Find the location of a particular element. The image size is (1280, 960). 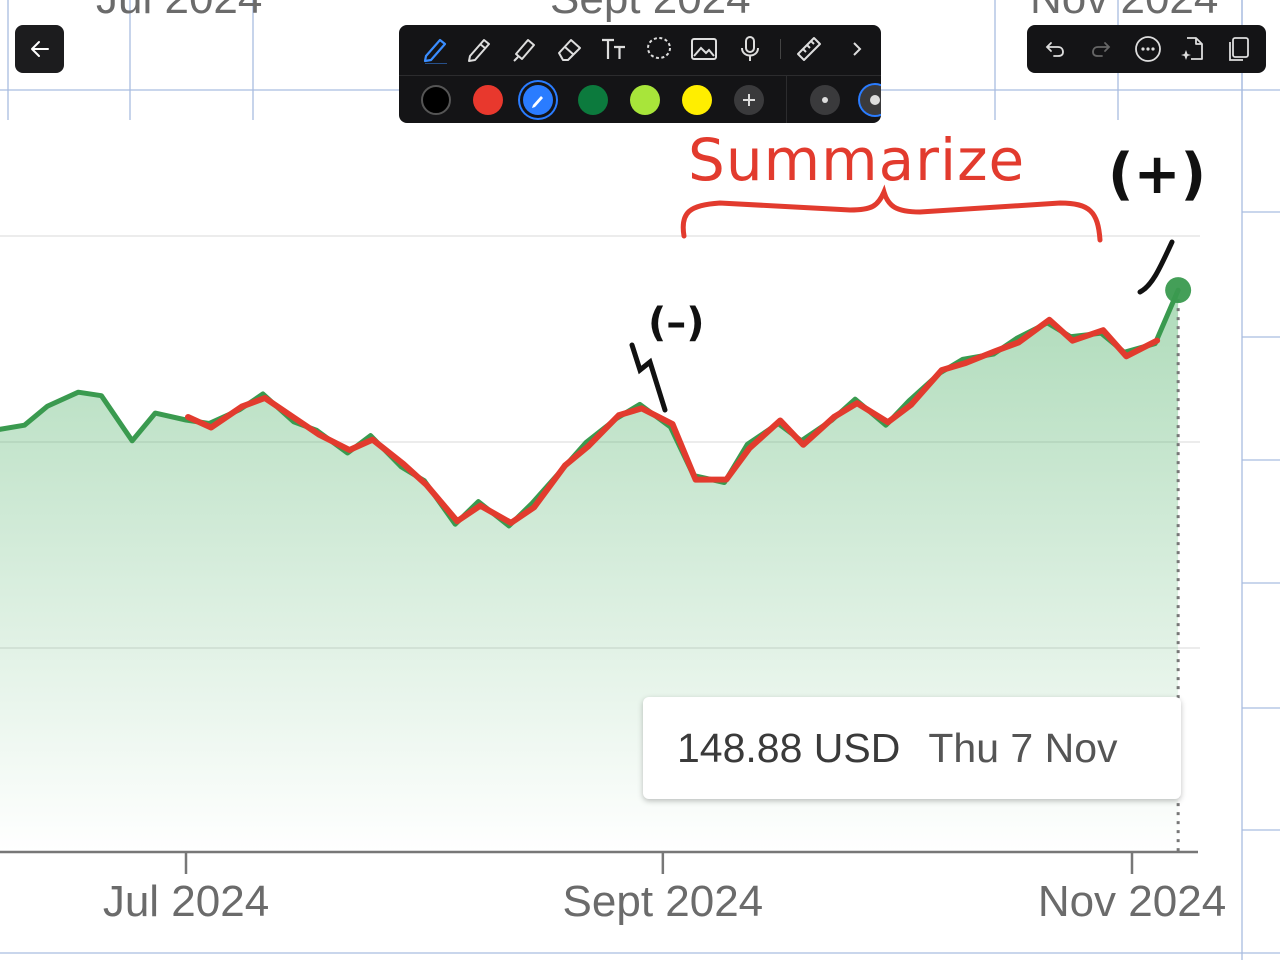

add-color-button is located at coordinates (749, 100).